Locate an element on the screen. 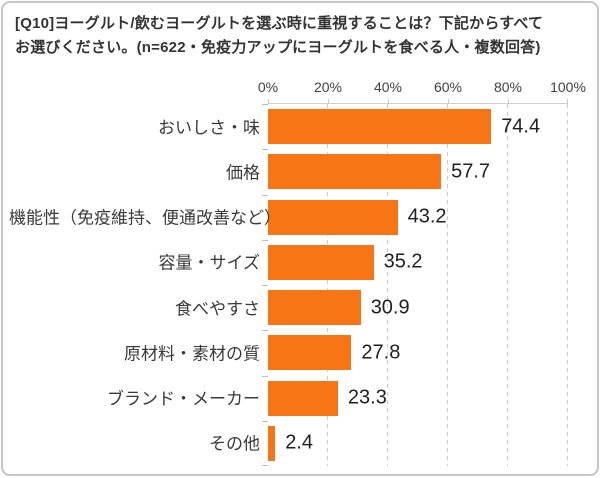  chart-title-line2: お選びください。(n=622・免疫力アップにヨーグルトを食べる人・複数回答) is located at coordinates (278, 47).